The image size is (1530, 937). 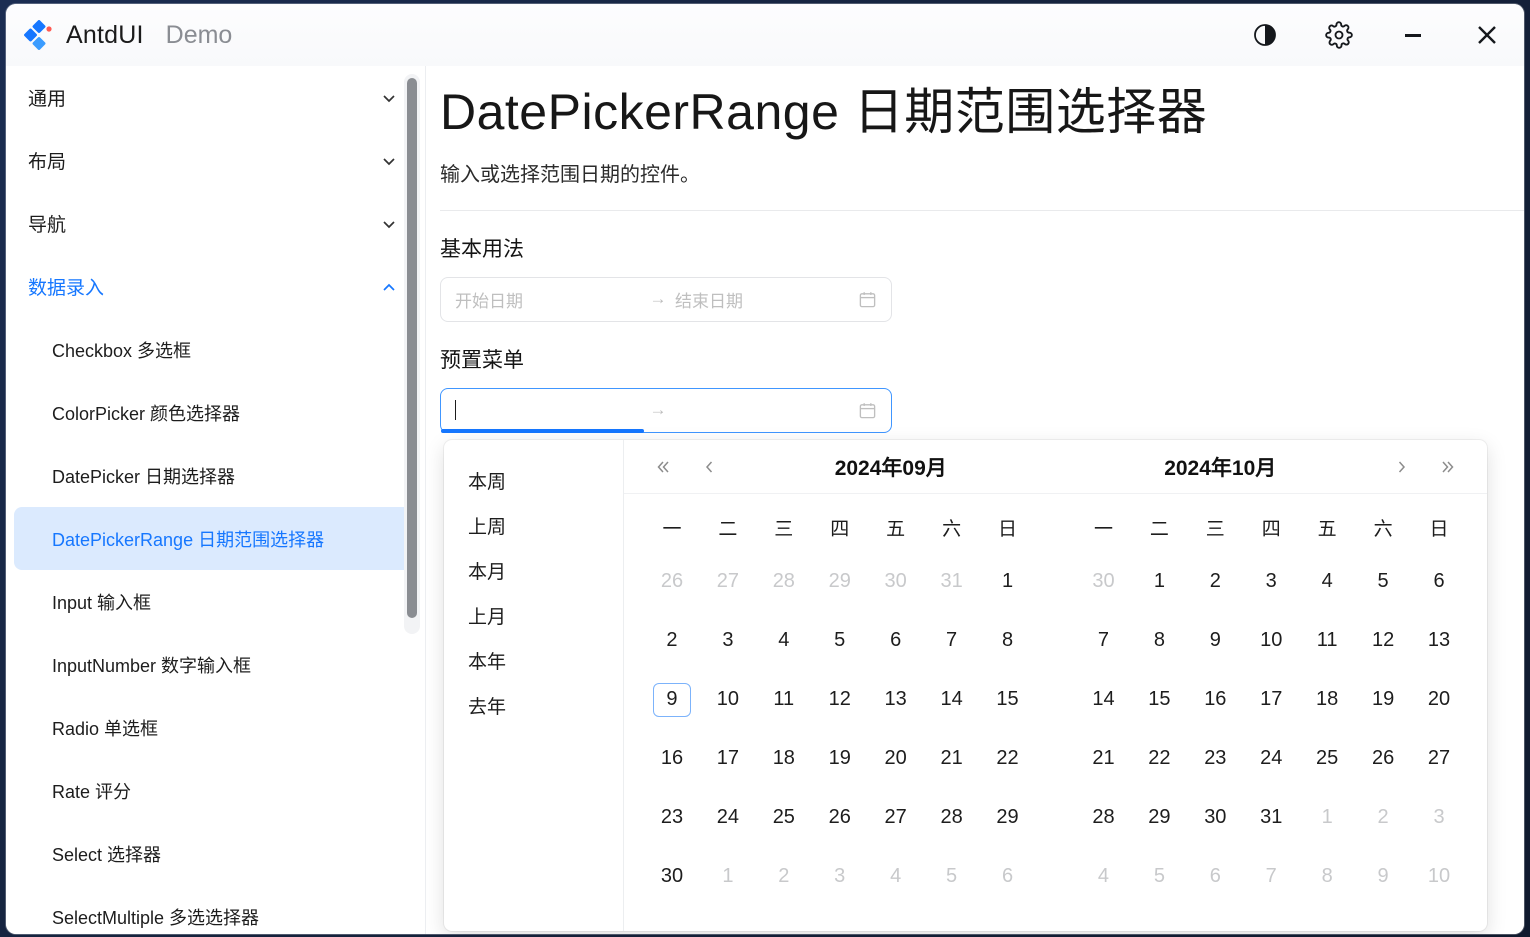 What do you see at coordinates (487, 572) in the screenshot?
I see `preset-this-month: 本月` at bounding box center [487, 572].